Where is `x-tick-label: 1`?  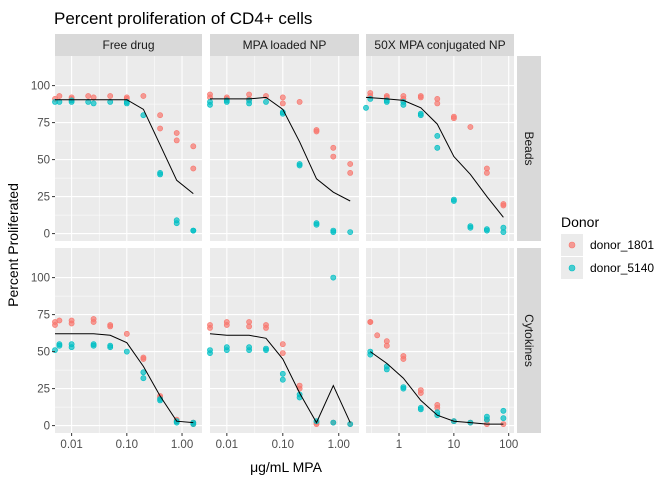 x-tick-label: 1 is located at coordinates (399, 445).